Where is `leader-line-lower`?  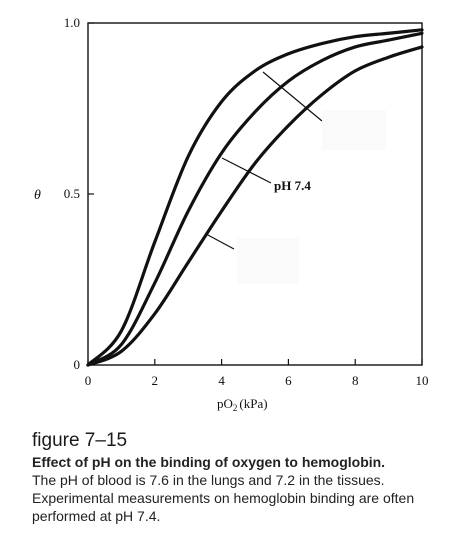
leader-line-lower is located at coordinates (220, 241).